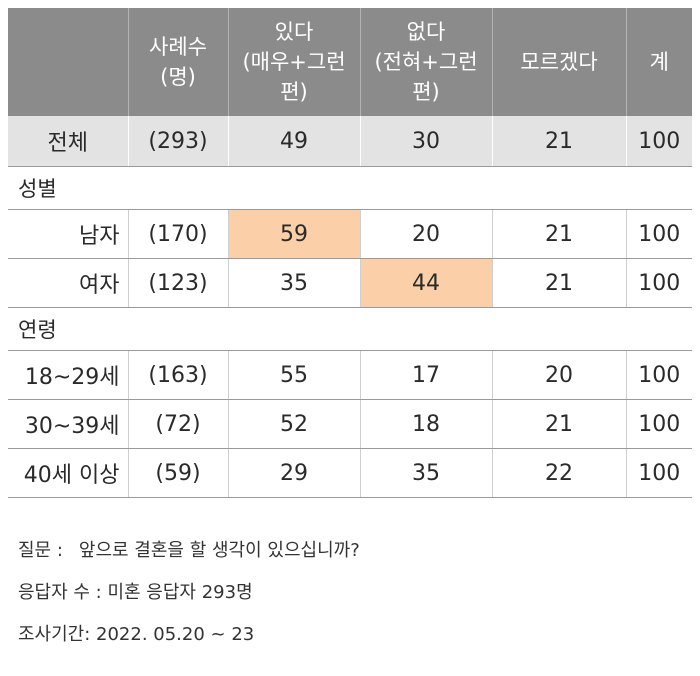 The width and height of the screenshot is (700, 676). I want to click on cell-yes: 55, so click(293, 375).